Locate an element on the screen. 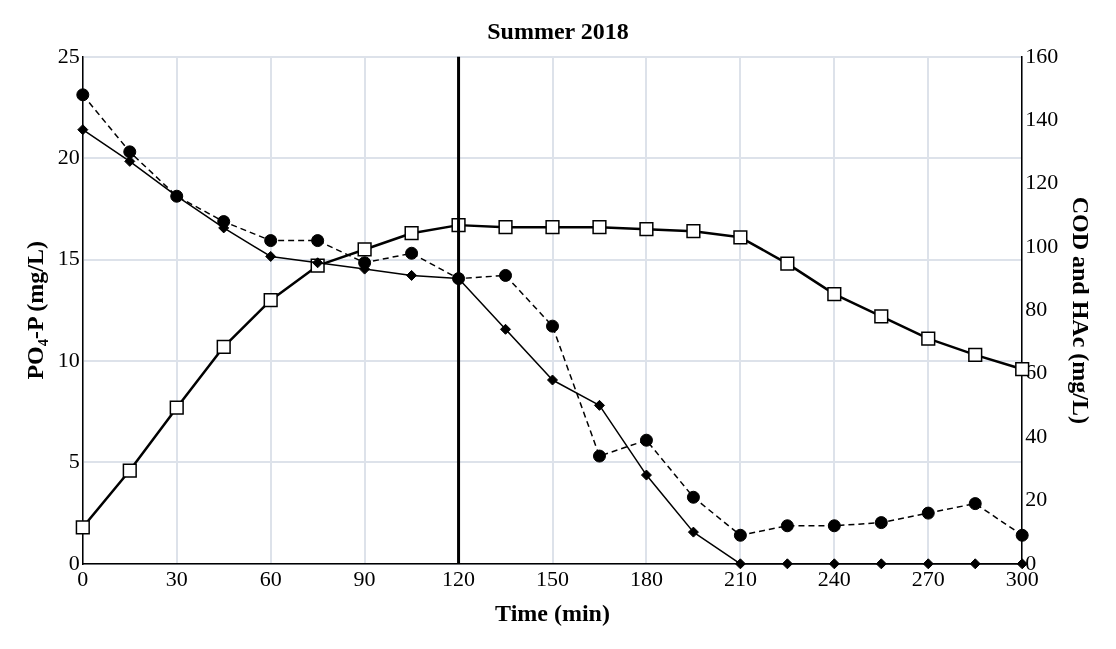 The image size is (1116, 649). y2-tick-label: 80 is located at coordinates (1036, 309).